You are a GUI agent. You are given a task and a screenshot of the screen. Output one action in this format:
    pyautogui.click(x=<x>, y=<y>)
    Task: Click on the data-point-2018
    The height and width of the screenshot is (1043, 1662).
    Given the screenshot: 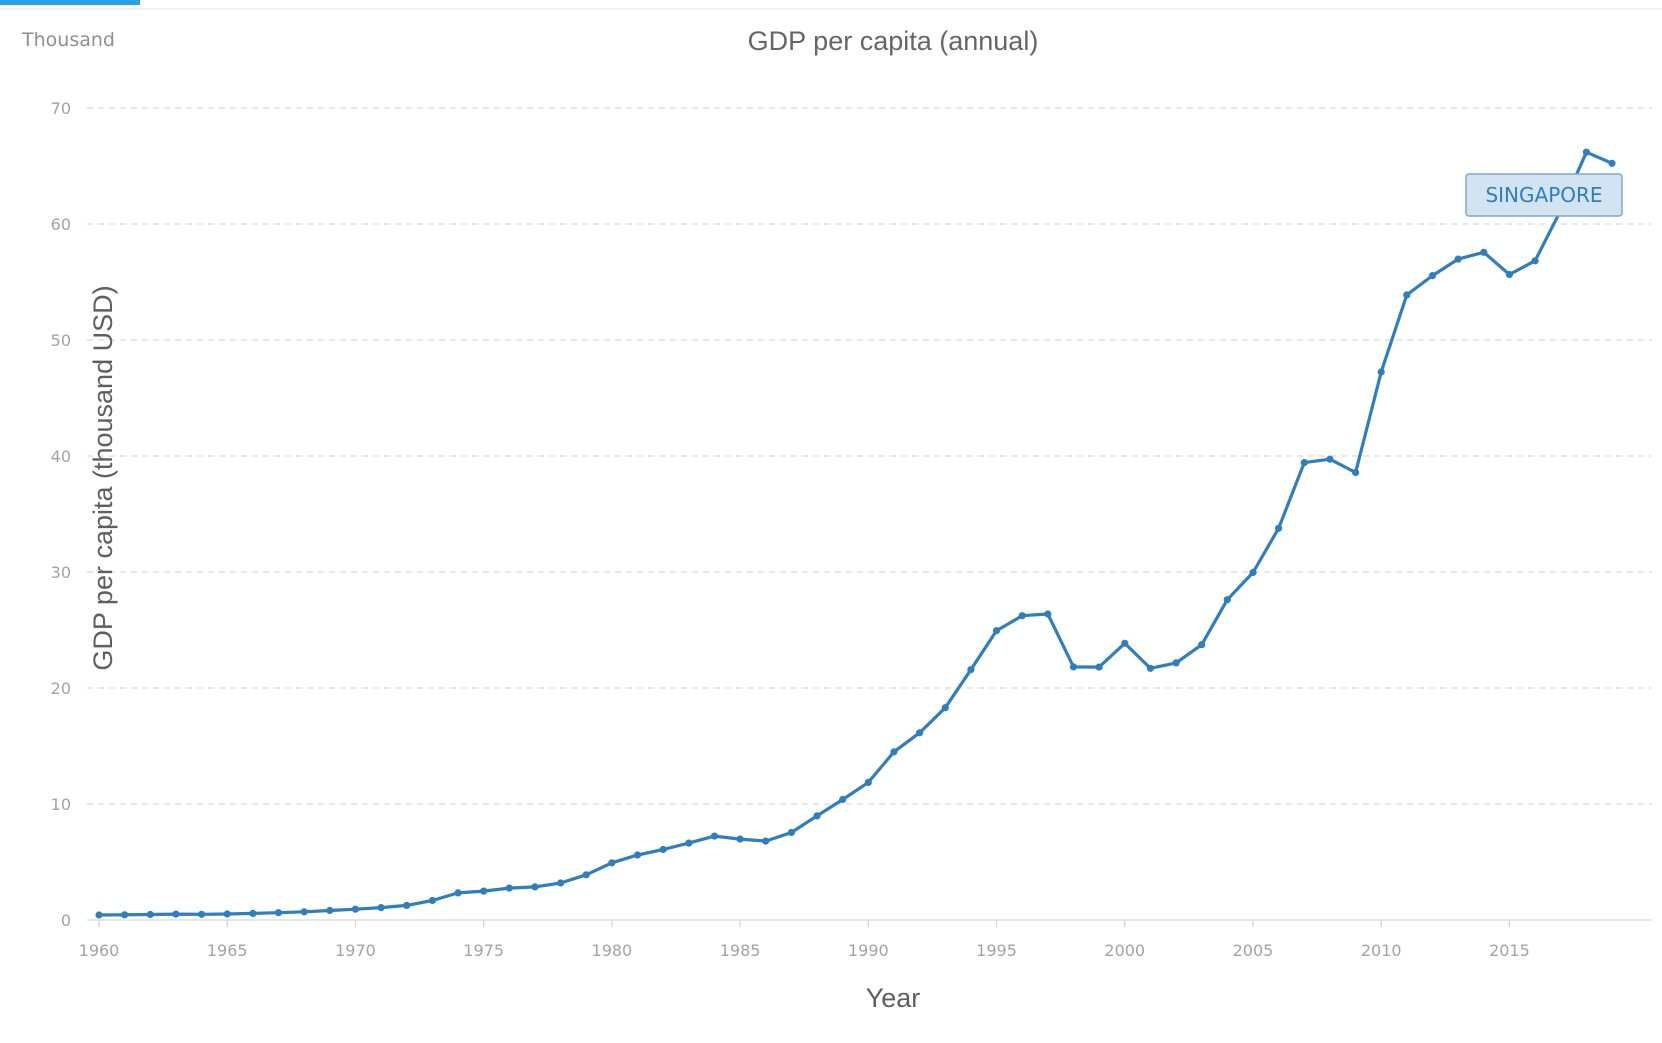 What is the action you would take?
    pyautogui.click(x=1586, y=152)
    